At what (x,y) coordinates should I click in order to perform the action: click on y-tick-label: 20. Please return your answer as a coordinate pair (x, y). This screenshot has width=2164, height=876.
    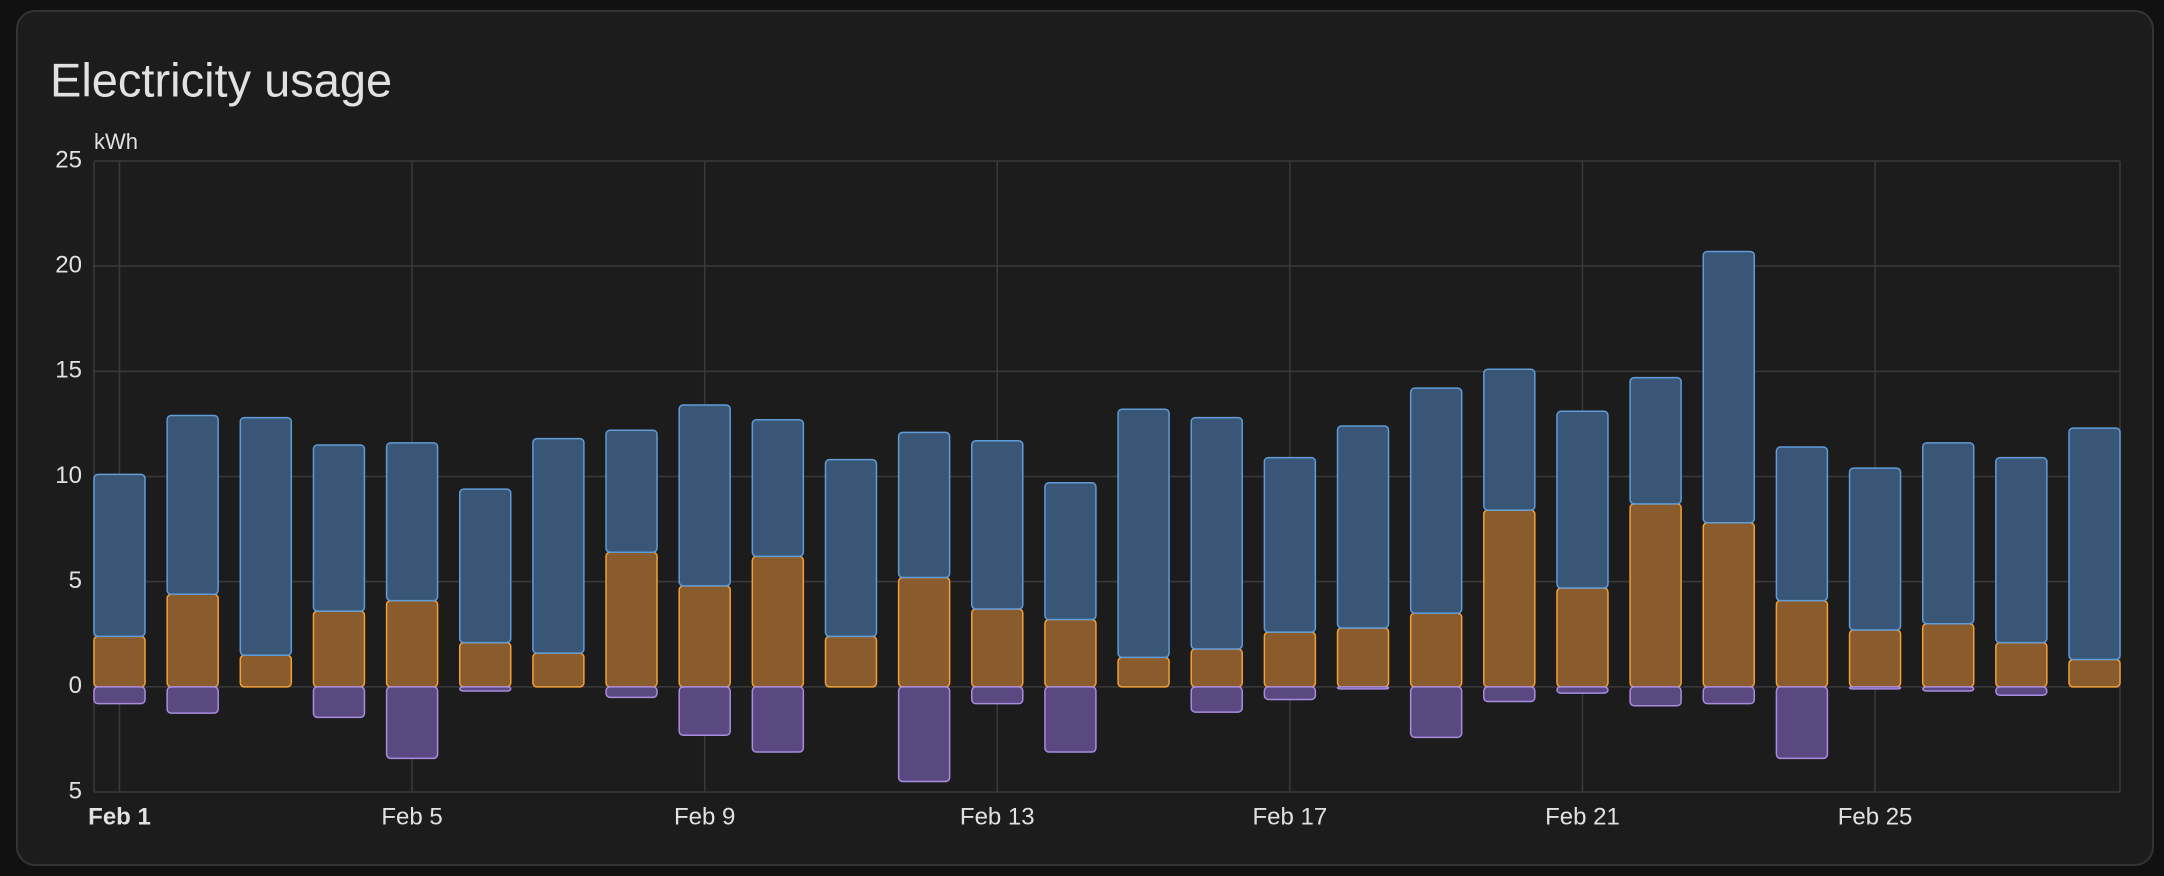
    Looking at the image, I should click on (68, 265).